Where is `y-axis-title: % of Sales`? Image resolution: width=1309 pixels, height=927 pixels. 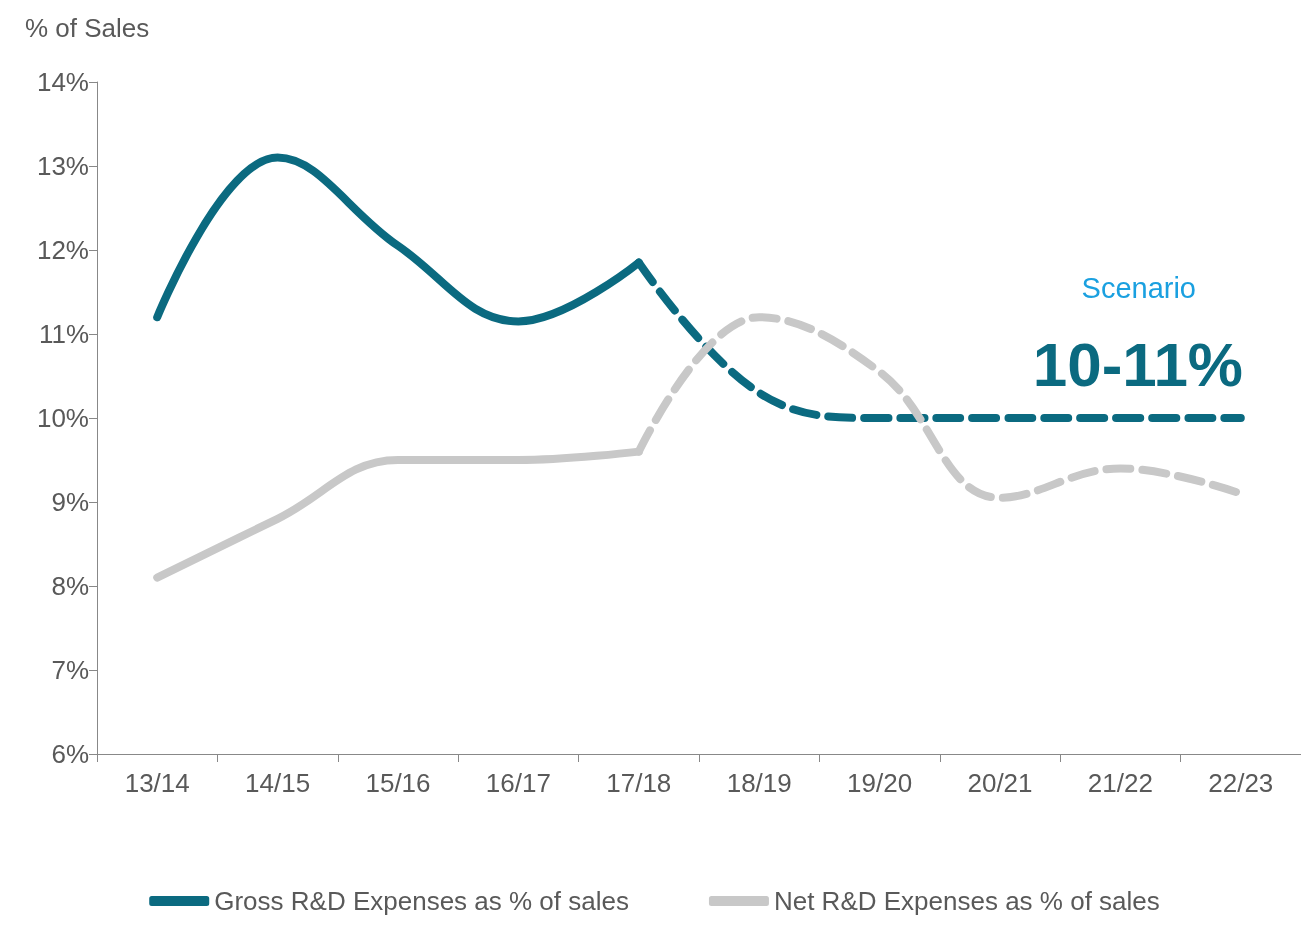 y-axis-title: % of Sales is located at coordinates (87, 28).